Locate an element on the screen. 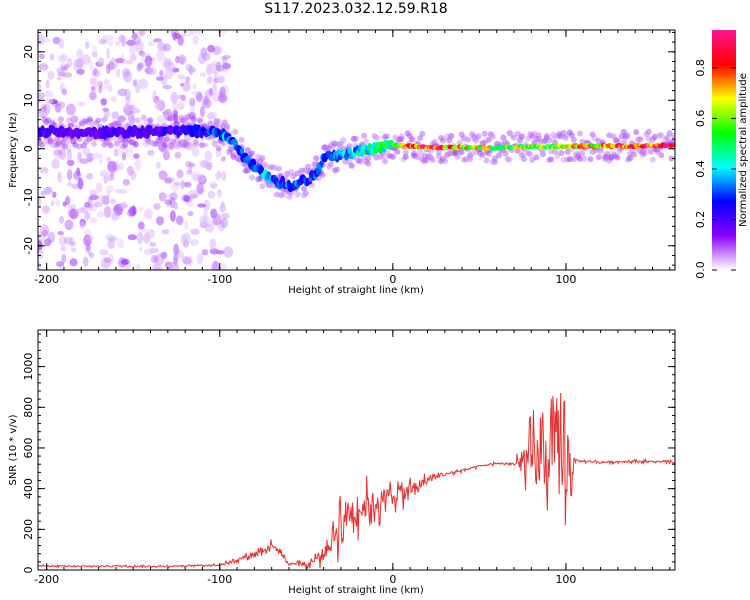 The width and height of the screenshot is (750, 600). colorbar-ticks: 0.0 0.2 0.4 0.6 0.8 is located at coordinates (715, 169).